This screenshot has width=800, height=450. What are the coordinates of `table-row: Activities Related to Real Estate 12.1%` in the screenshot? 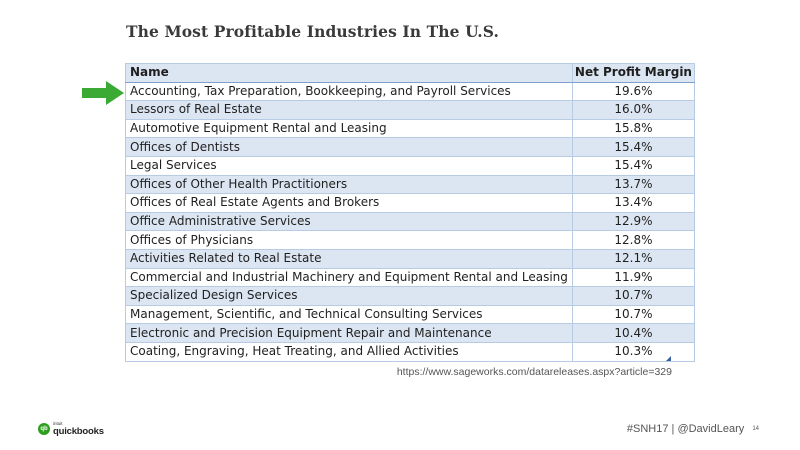 It's located at (410, 258).